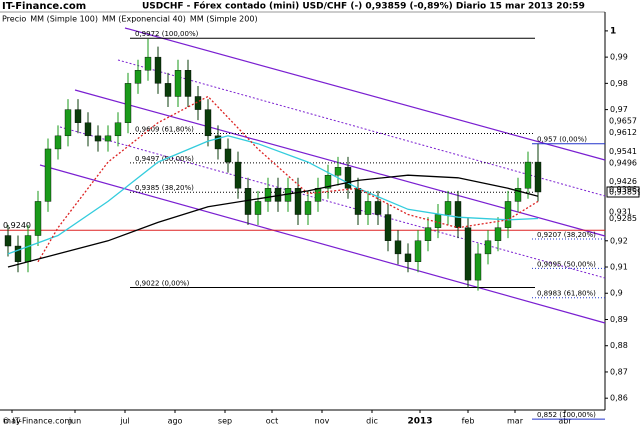 The width and height of the screenshot is (640, 427). I want to click on x-tick-label: jun, so click(74, 421).